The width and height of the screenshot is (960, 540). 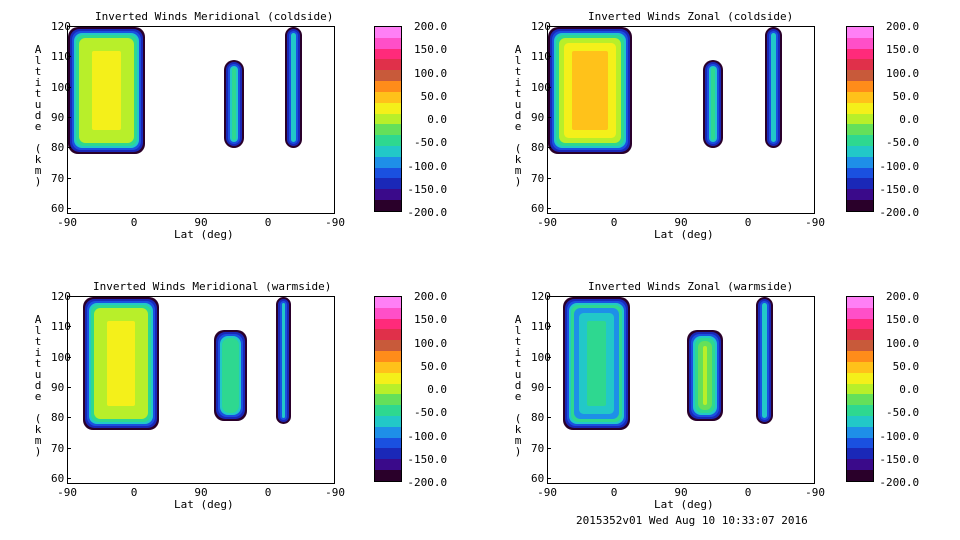 What do you see at coordinates (427, 189) in the screenshot?
I see `colorbar-tick-label: -150.0` at bounding box center [427, 189].